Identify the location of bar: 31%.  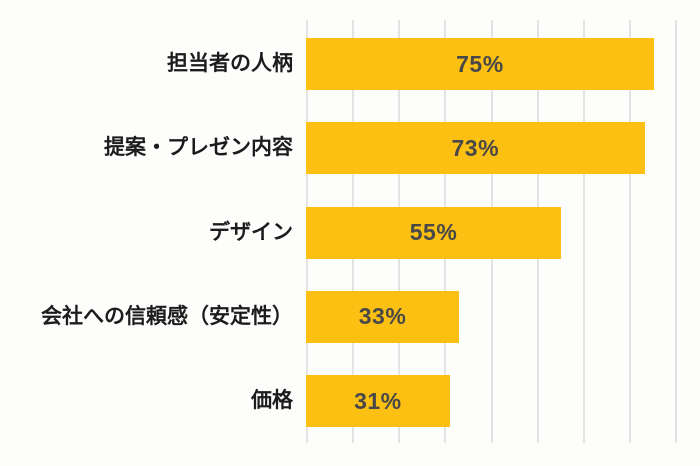
(378, 401).